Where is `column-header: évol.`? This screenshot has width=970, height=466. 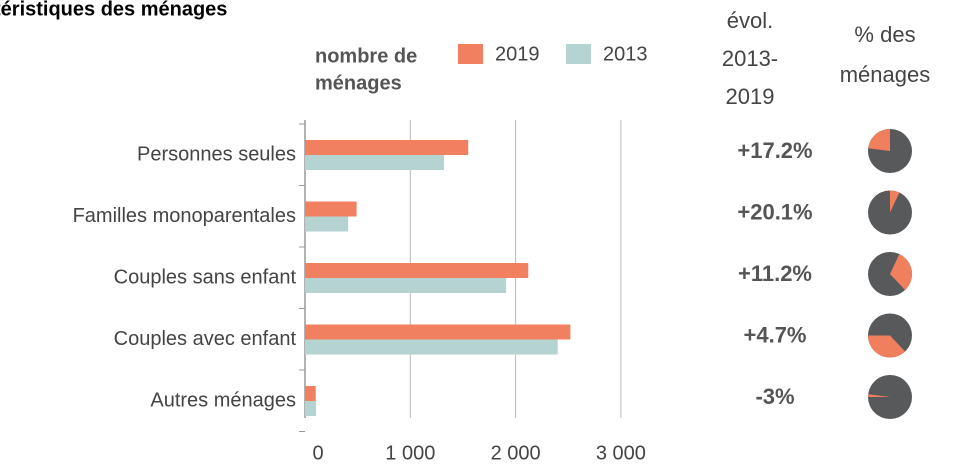 column-header: évol. is located at coordinates (750, 20).